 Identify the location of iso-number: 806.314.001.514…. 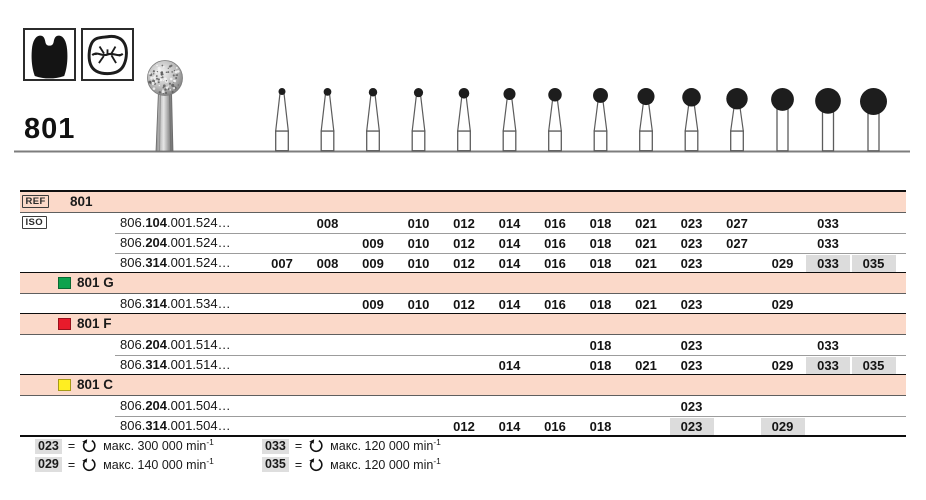
(175, 364).